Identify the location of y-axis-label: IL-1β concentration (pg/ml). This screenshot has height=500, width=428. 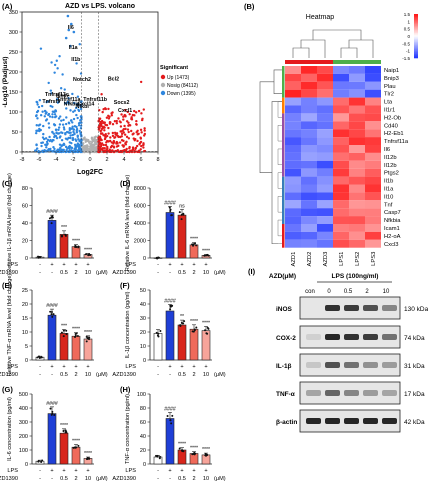
(128, 324).